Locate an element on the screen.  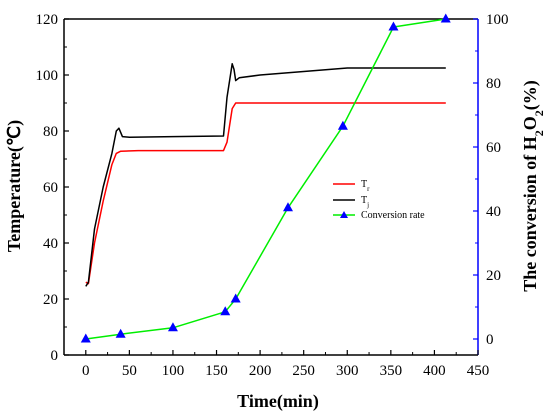
right-y-tick-label: 100 is located at coordinates (497, 20).